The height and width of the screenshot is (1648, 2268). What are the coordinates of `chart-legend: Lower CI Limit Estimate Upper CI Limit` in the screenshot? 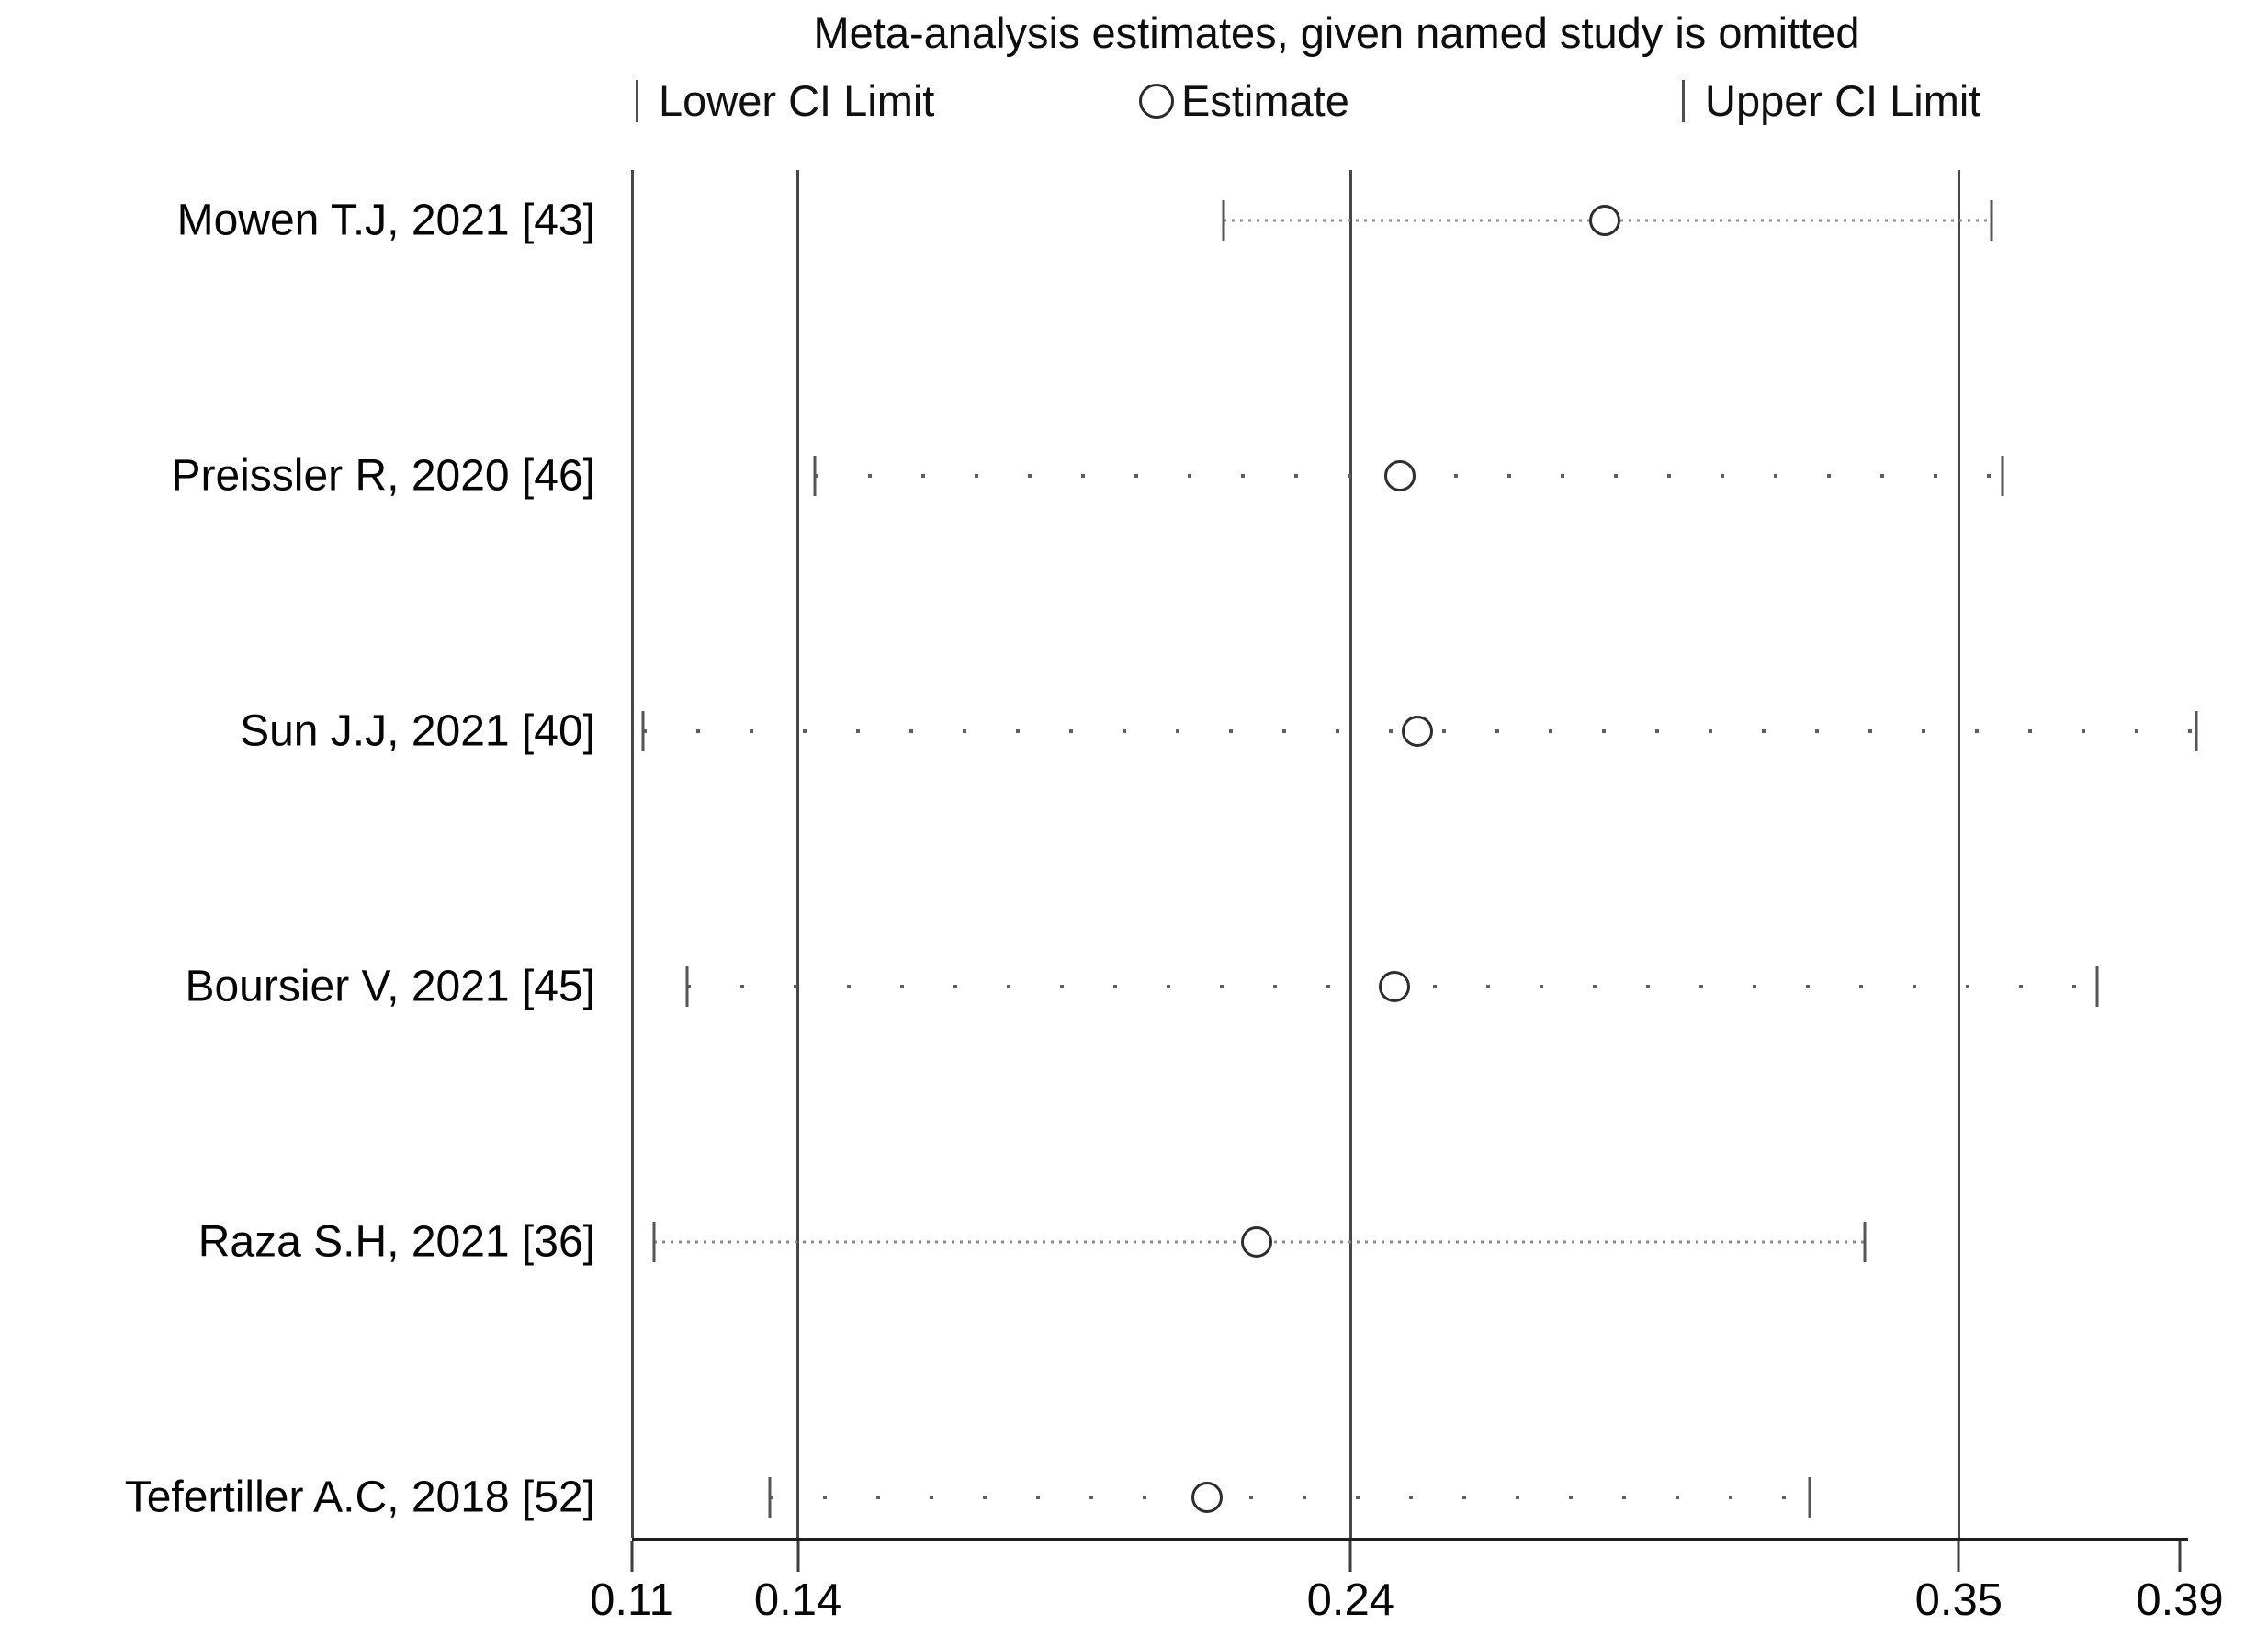 It's located at (1406, 104).